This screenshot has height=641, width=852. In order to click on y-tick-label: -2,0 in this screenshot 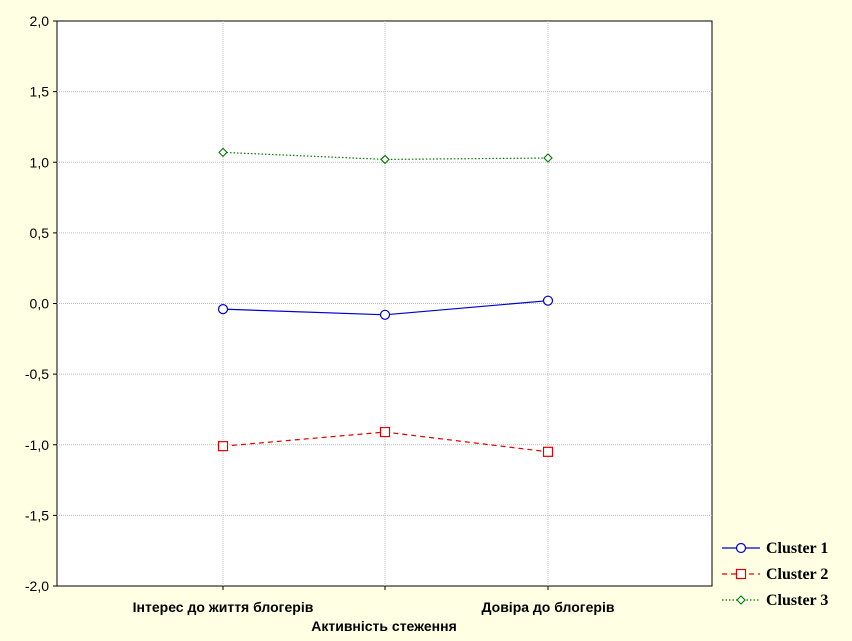, I will do `click(37, 586)`.